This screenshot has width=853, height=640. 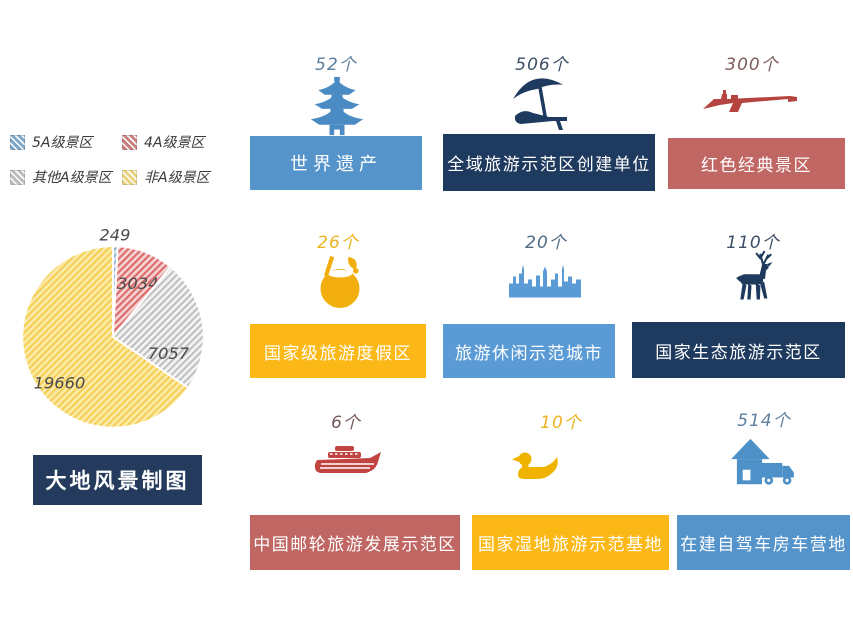 I want to click on legend-item-4a: 4A级景区, so click(x=176, y=142).